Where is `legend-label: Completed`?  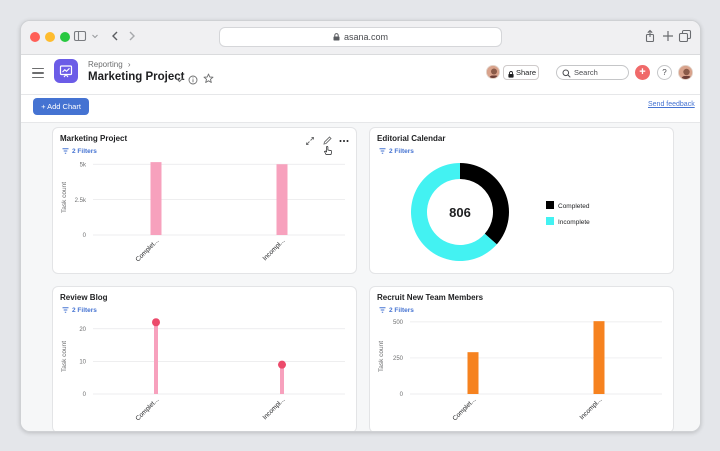 legend-label: Completed is located at coordinates (574, 206).